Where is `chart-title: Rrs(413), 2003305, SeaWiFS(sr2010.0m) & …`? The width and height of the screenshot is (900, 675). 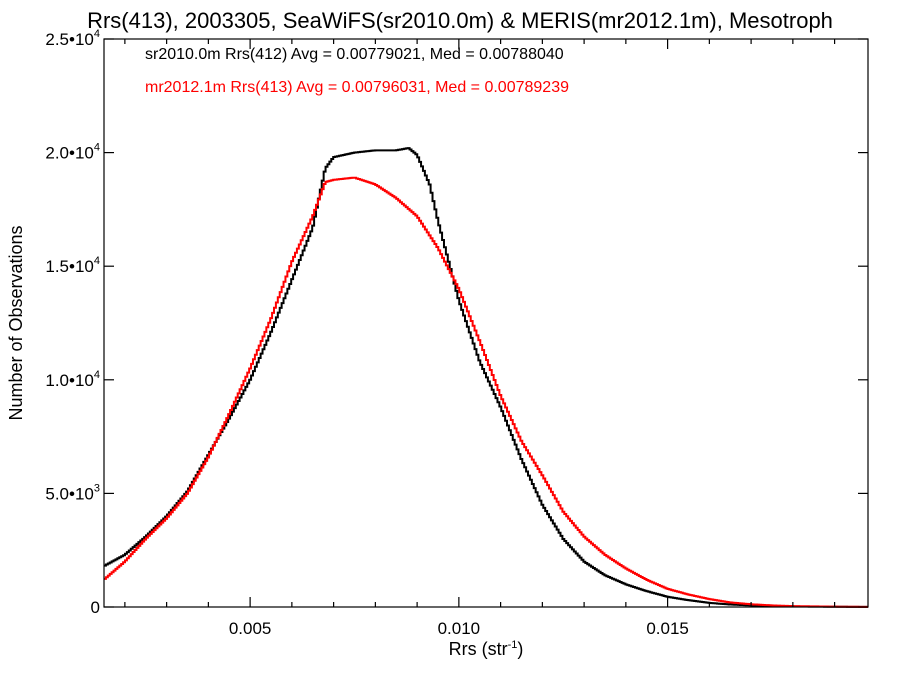
chart-title: Rrs(413), 2003305, SeaWiFS(sr2010.0m) & … is located at coordinates (460, 20).